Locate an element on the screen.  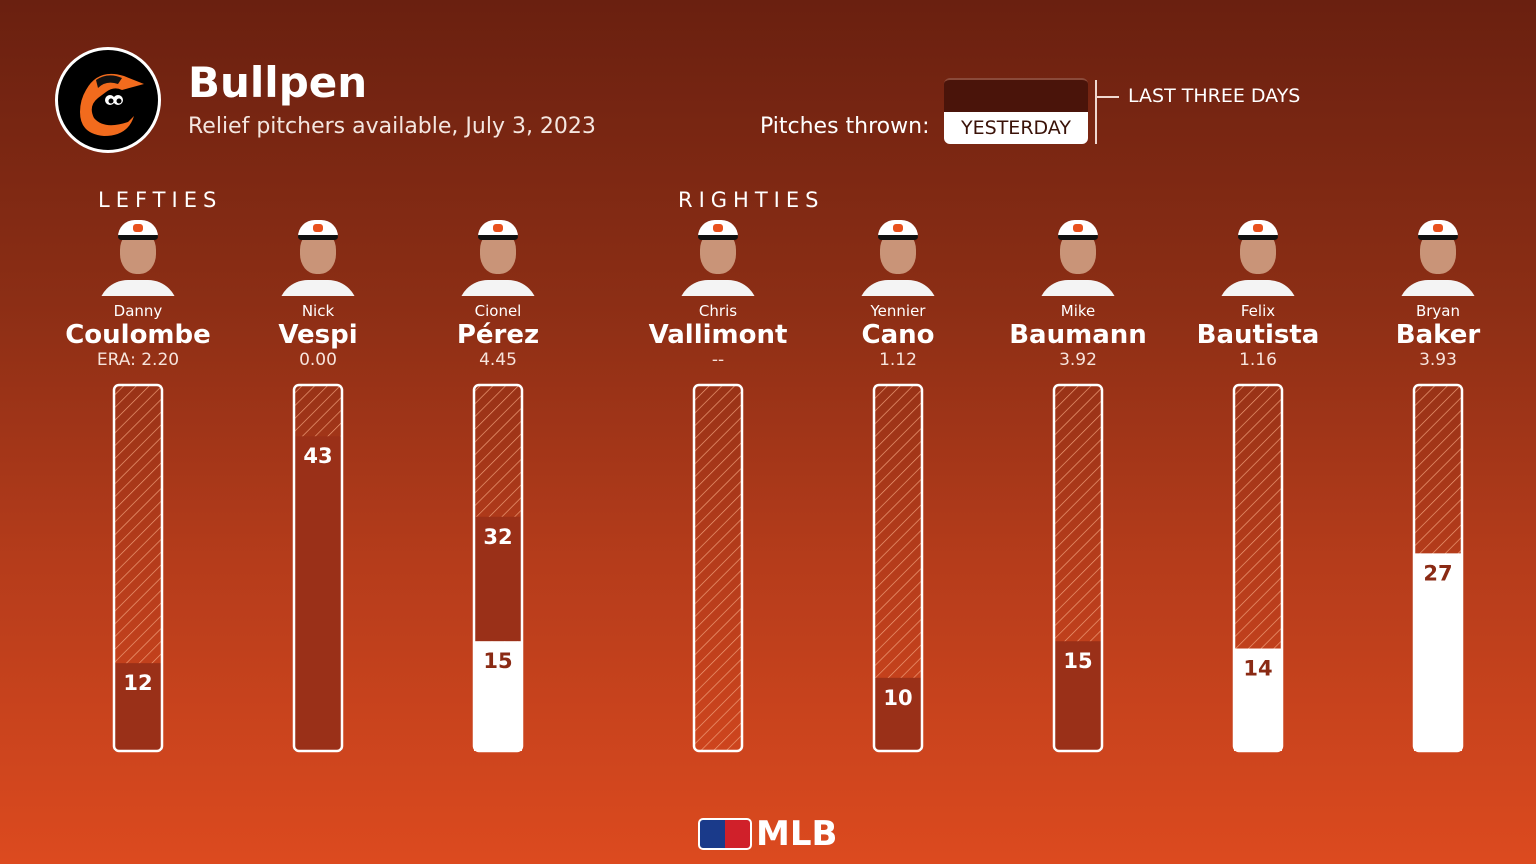
pitcher-era: 3.93 is located at coordinates (1438, 360).